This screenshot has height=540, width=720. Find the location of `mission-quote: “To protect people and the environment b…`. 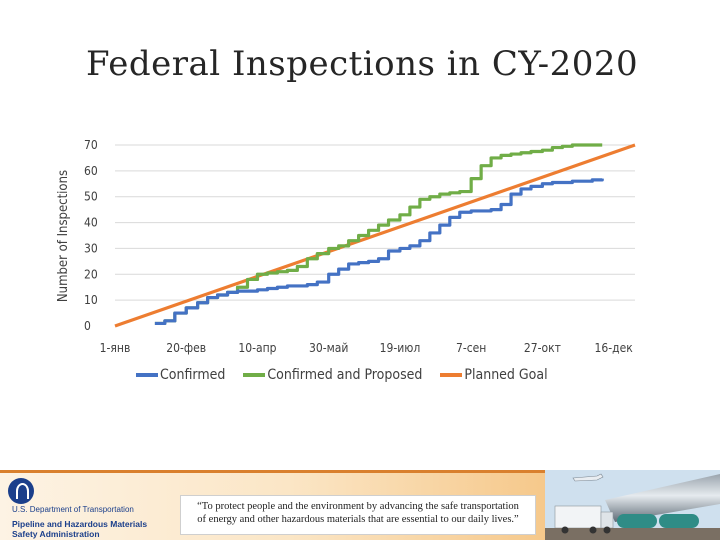

mission-quote: “To protect people and the environment b… is located at coordinates (358, 515).